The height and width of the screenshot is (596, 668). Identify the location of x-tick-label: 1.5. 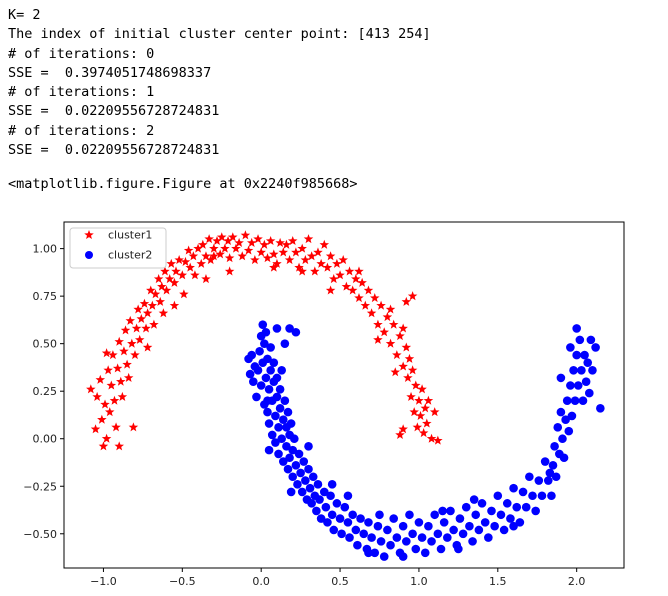
(498, 581).